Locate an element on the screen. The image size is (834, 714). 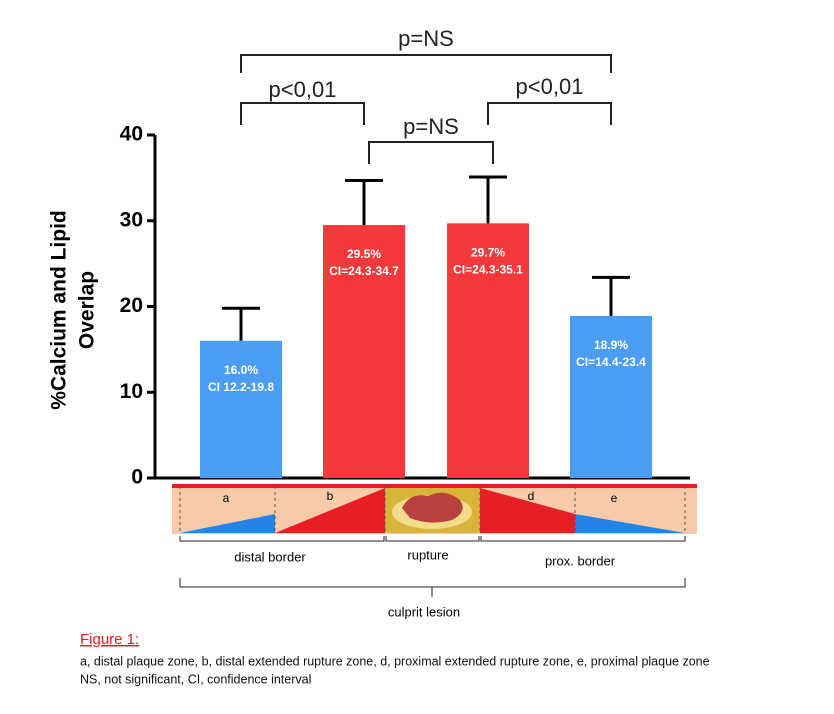
y-axis-label: %Calcium and Lipid is located at coordinates (59, 310).